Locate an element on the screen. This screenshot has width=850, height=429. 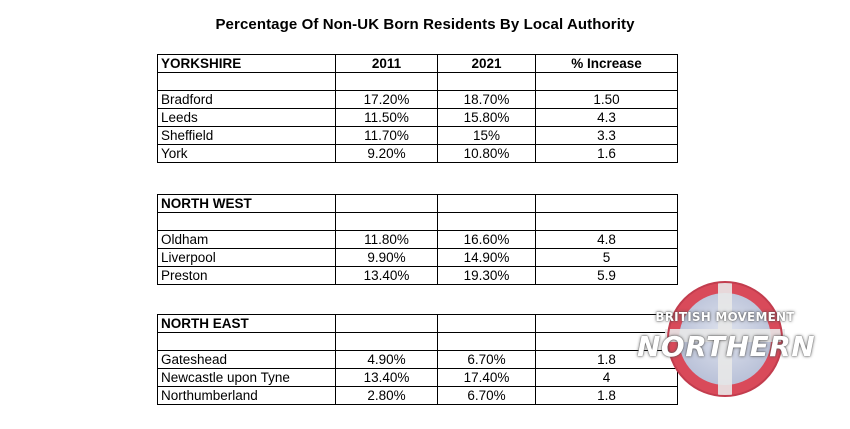
value-increase: 5 is located at coordinates (606, 257).